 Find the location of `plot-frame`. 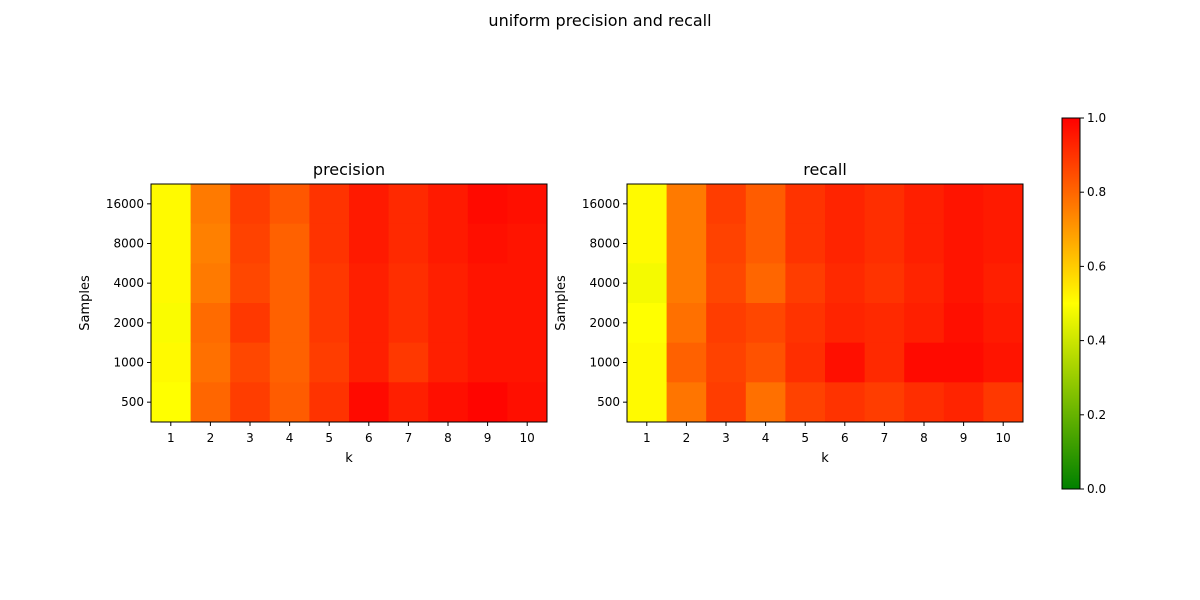

plot-frame is located at coordinates (349, 303).